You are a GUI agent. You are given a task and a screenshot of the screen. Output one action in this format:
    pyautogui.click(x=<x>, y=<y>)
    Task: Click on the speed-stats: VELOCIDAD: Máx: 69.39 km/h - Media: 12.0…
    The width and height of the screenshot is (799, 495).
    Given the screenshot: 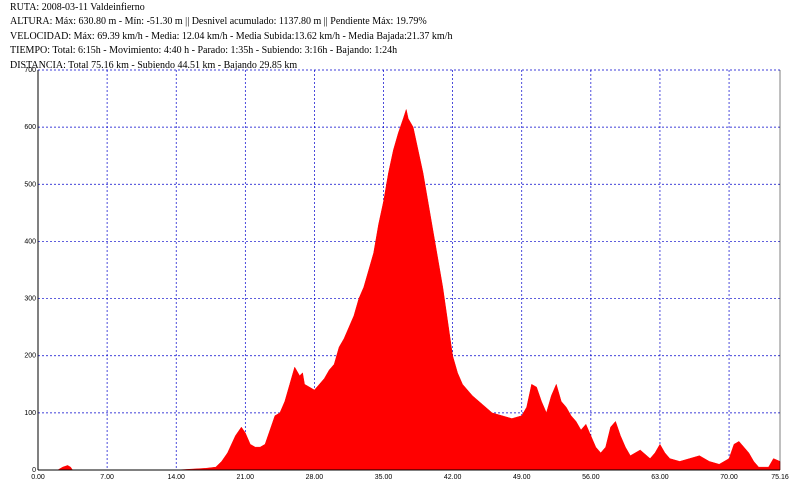 What is the action you would take?
    pyautogui.click(x=231, y=36)
    